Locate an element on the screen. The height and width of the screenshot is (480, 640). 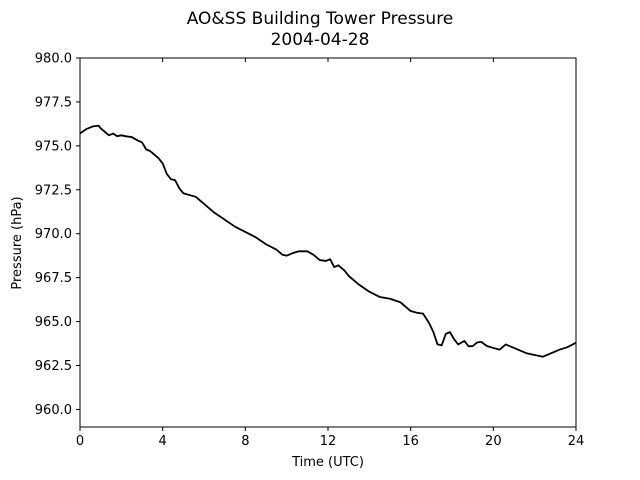
x-tick-label: 8 is located at coordinates (245, 441).